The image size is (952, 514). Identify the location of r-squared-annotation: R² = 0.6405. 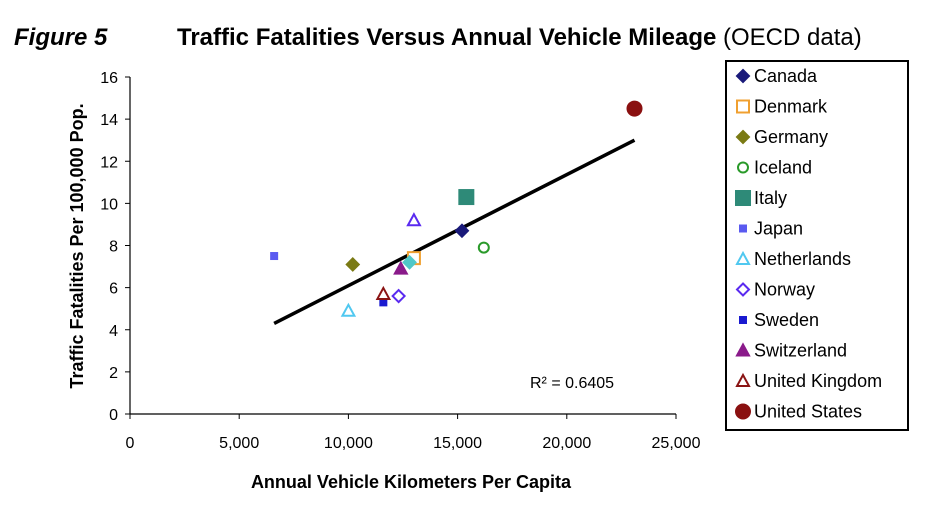
(572, 383).